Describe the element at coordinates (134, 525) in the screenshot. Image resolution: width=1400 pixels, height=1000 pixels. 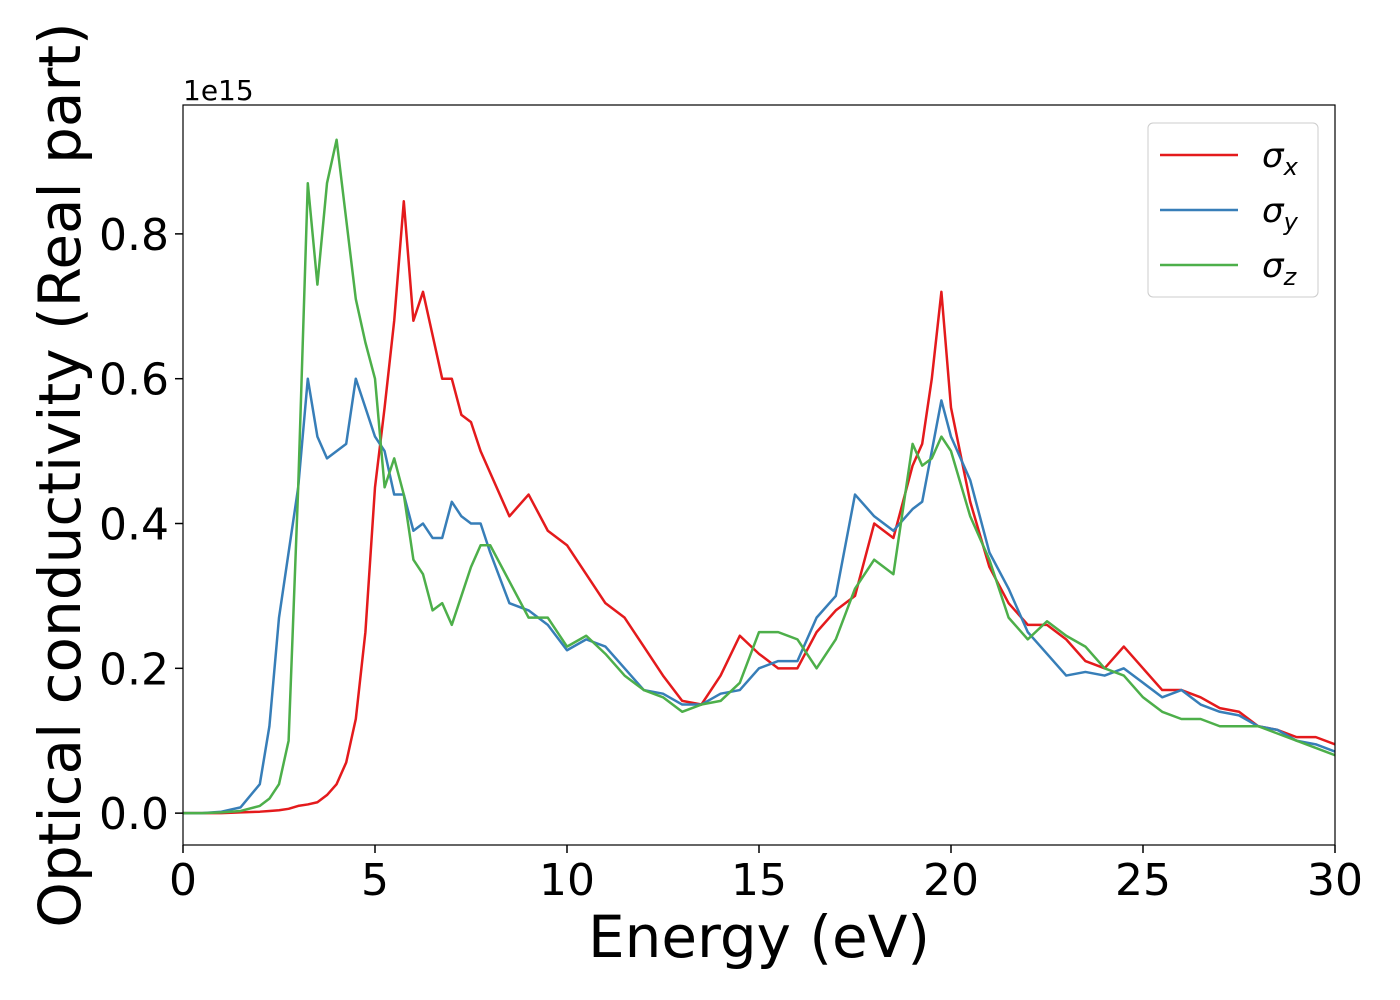
I see `y-tick-label: 0.4` at that location.